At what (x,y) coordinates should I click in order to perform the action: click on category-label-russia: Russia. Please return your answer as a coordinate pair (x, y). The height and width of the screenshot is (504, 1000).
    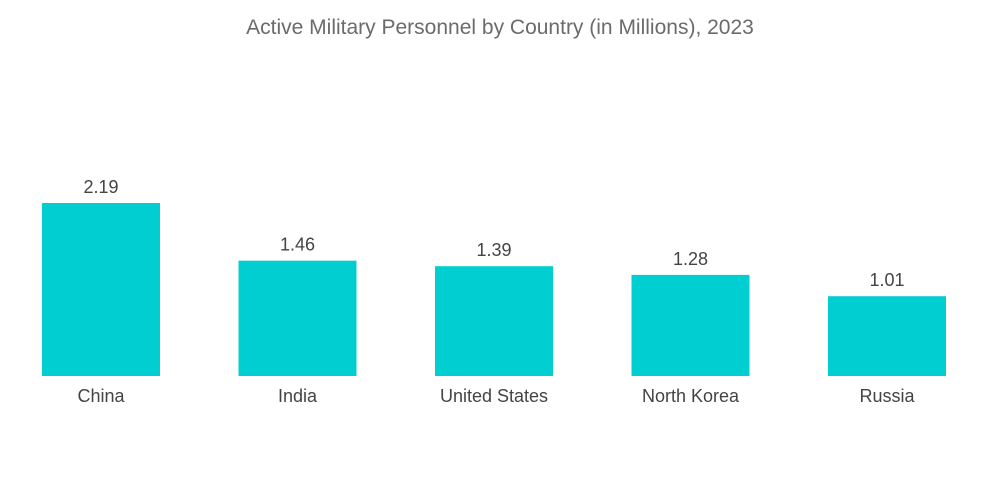
    Looking at the image, I should click on (887, 396).